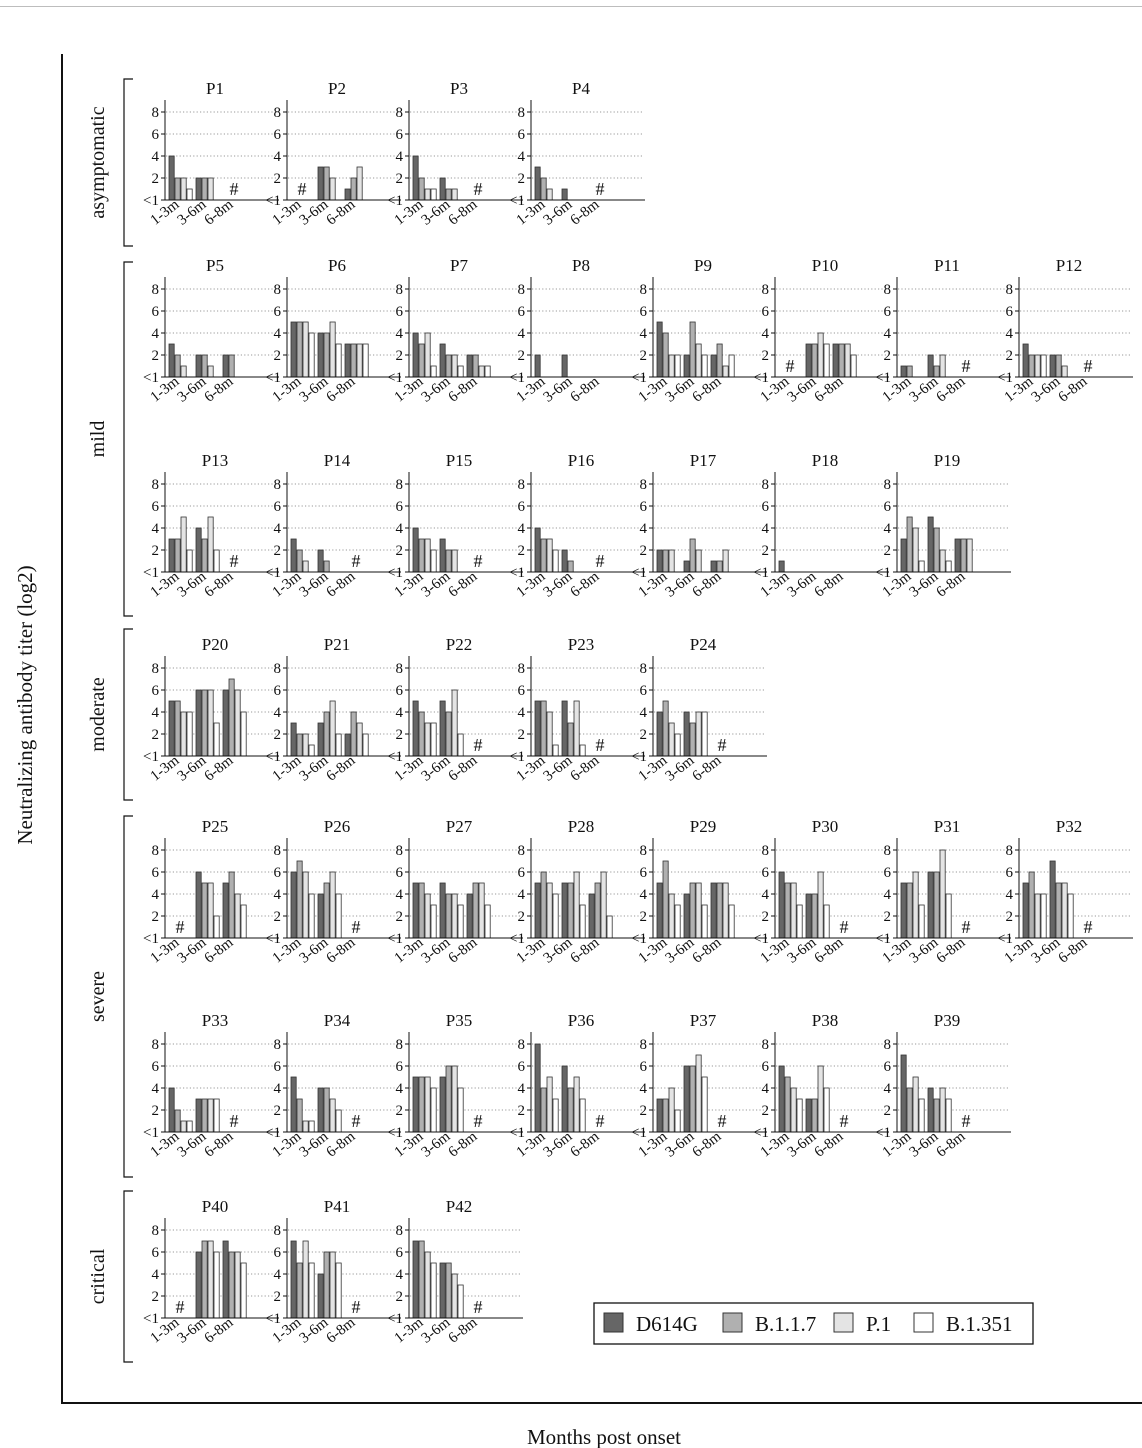  Describe the element at coordinates (813, 1323) in the screenshot. I see `legend-box` at that location.